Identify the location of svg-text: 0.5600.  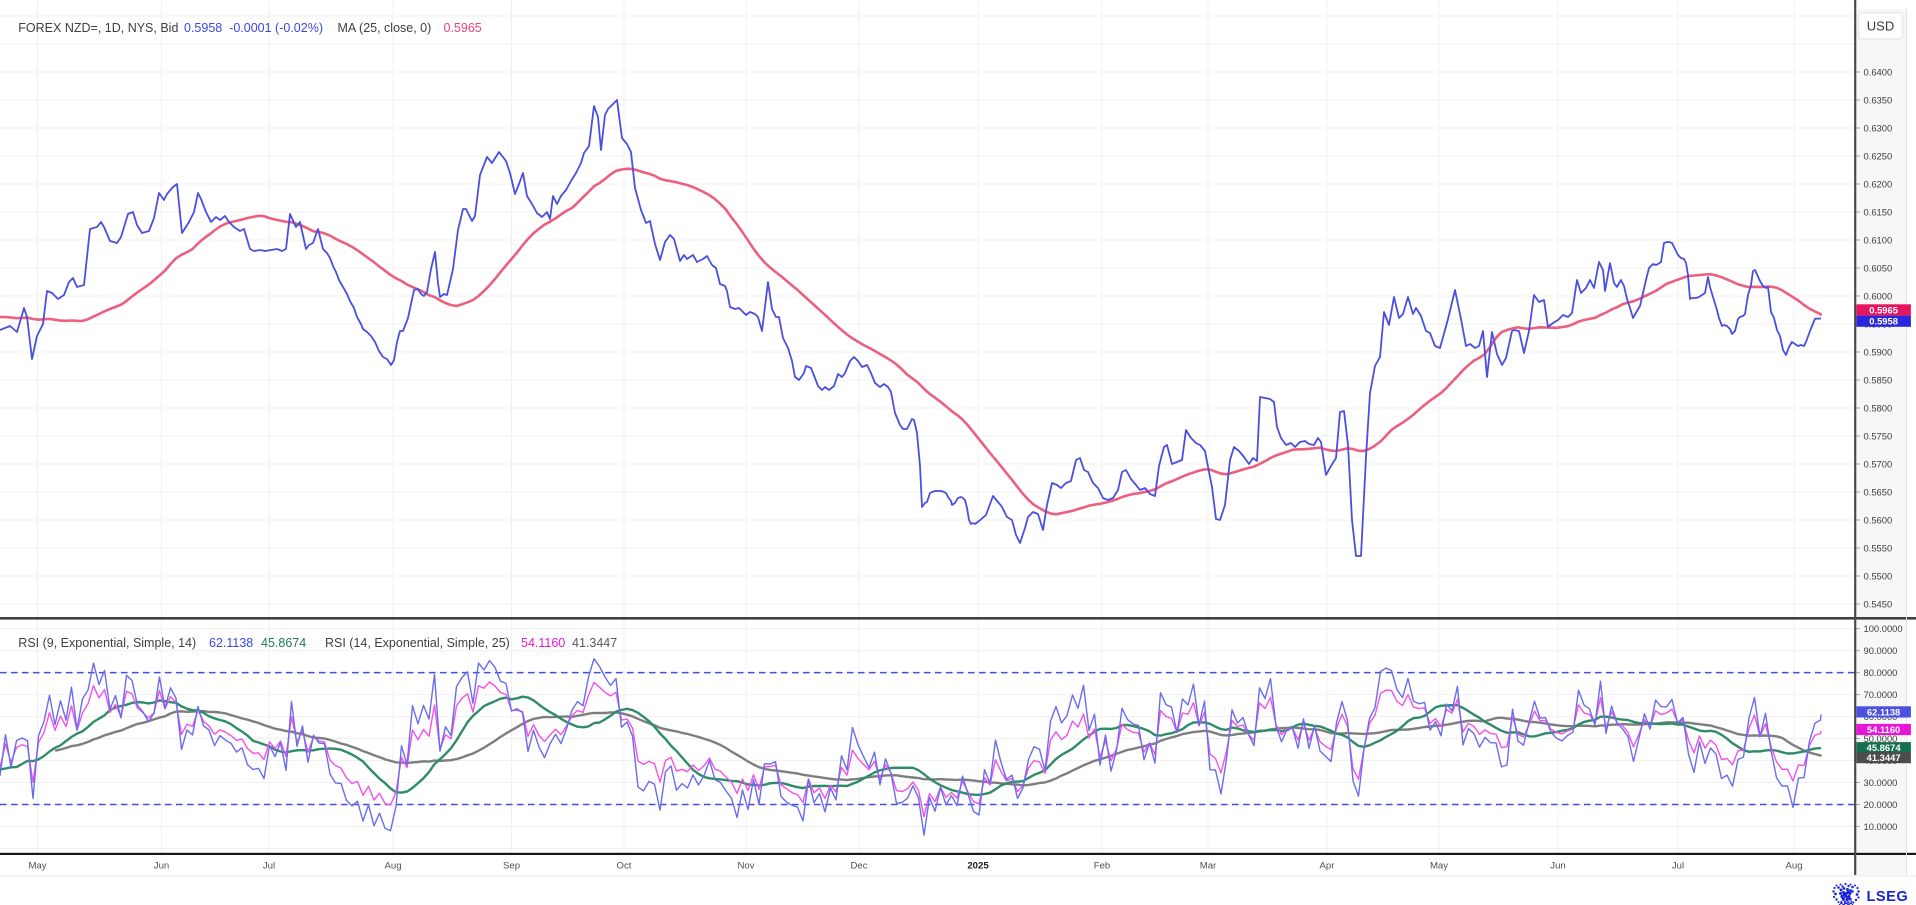
(1878, 519).